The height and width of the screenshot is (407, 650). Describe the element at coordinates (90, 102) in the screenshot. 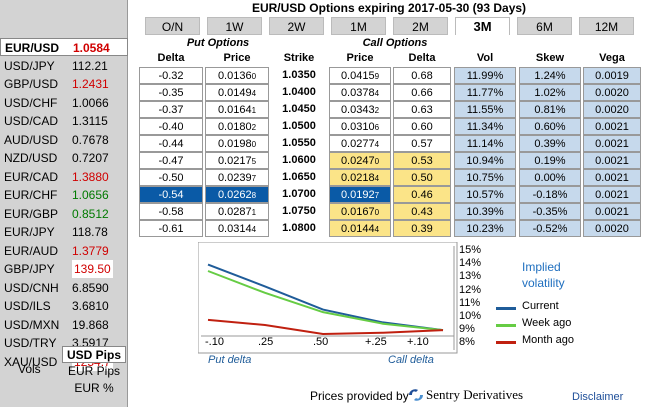

I see `currency-rate: 1.0066` at that location.